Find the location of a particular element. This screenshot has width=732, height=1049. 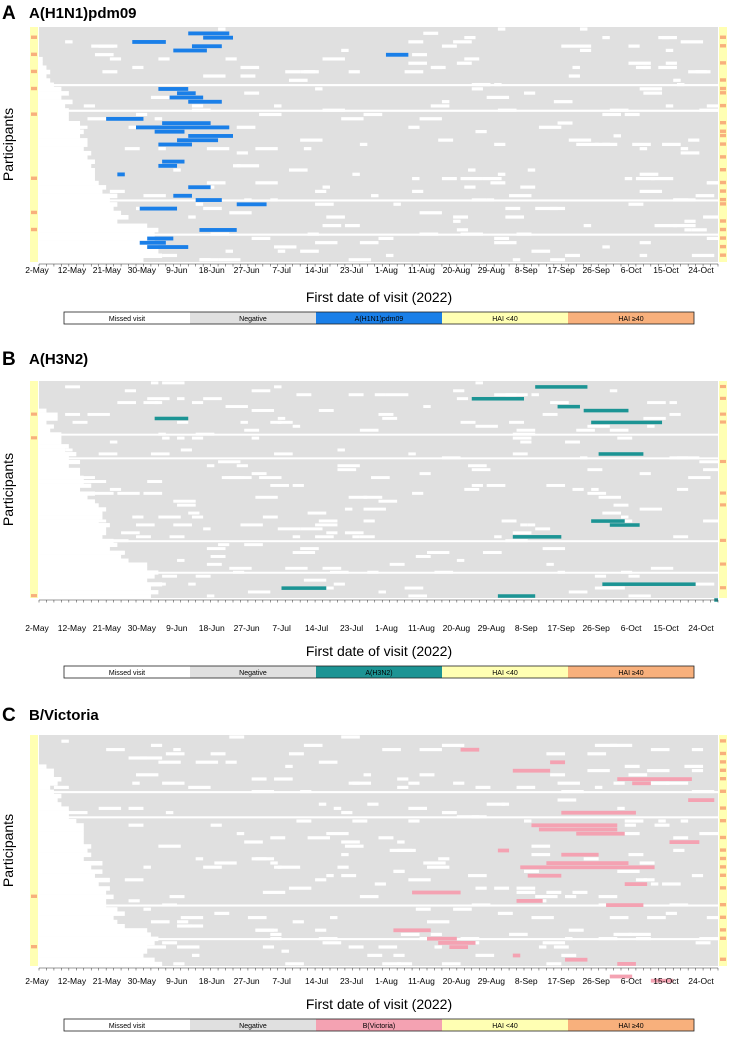

x-tick-label: 27-Jun is located at coordinates (247, 270).